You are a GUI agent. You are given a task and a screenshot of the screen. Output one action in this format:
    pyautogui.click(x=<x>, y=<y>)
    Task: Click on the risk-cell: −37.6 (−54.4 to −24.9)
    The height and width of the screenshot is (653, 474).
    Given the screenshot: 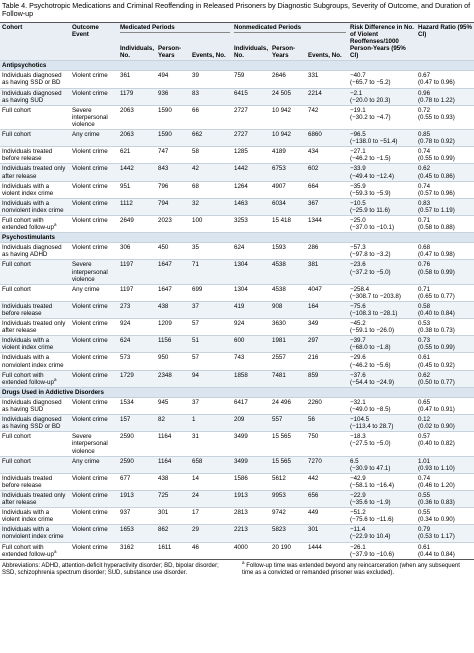 What is the action you would take?
    pyautogui.click(x=382, y=378)
    